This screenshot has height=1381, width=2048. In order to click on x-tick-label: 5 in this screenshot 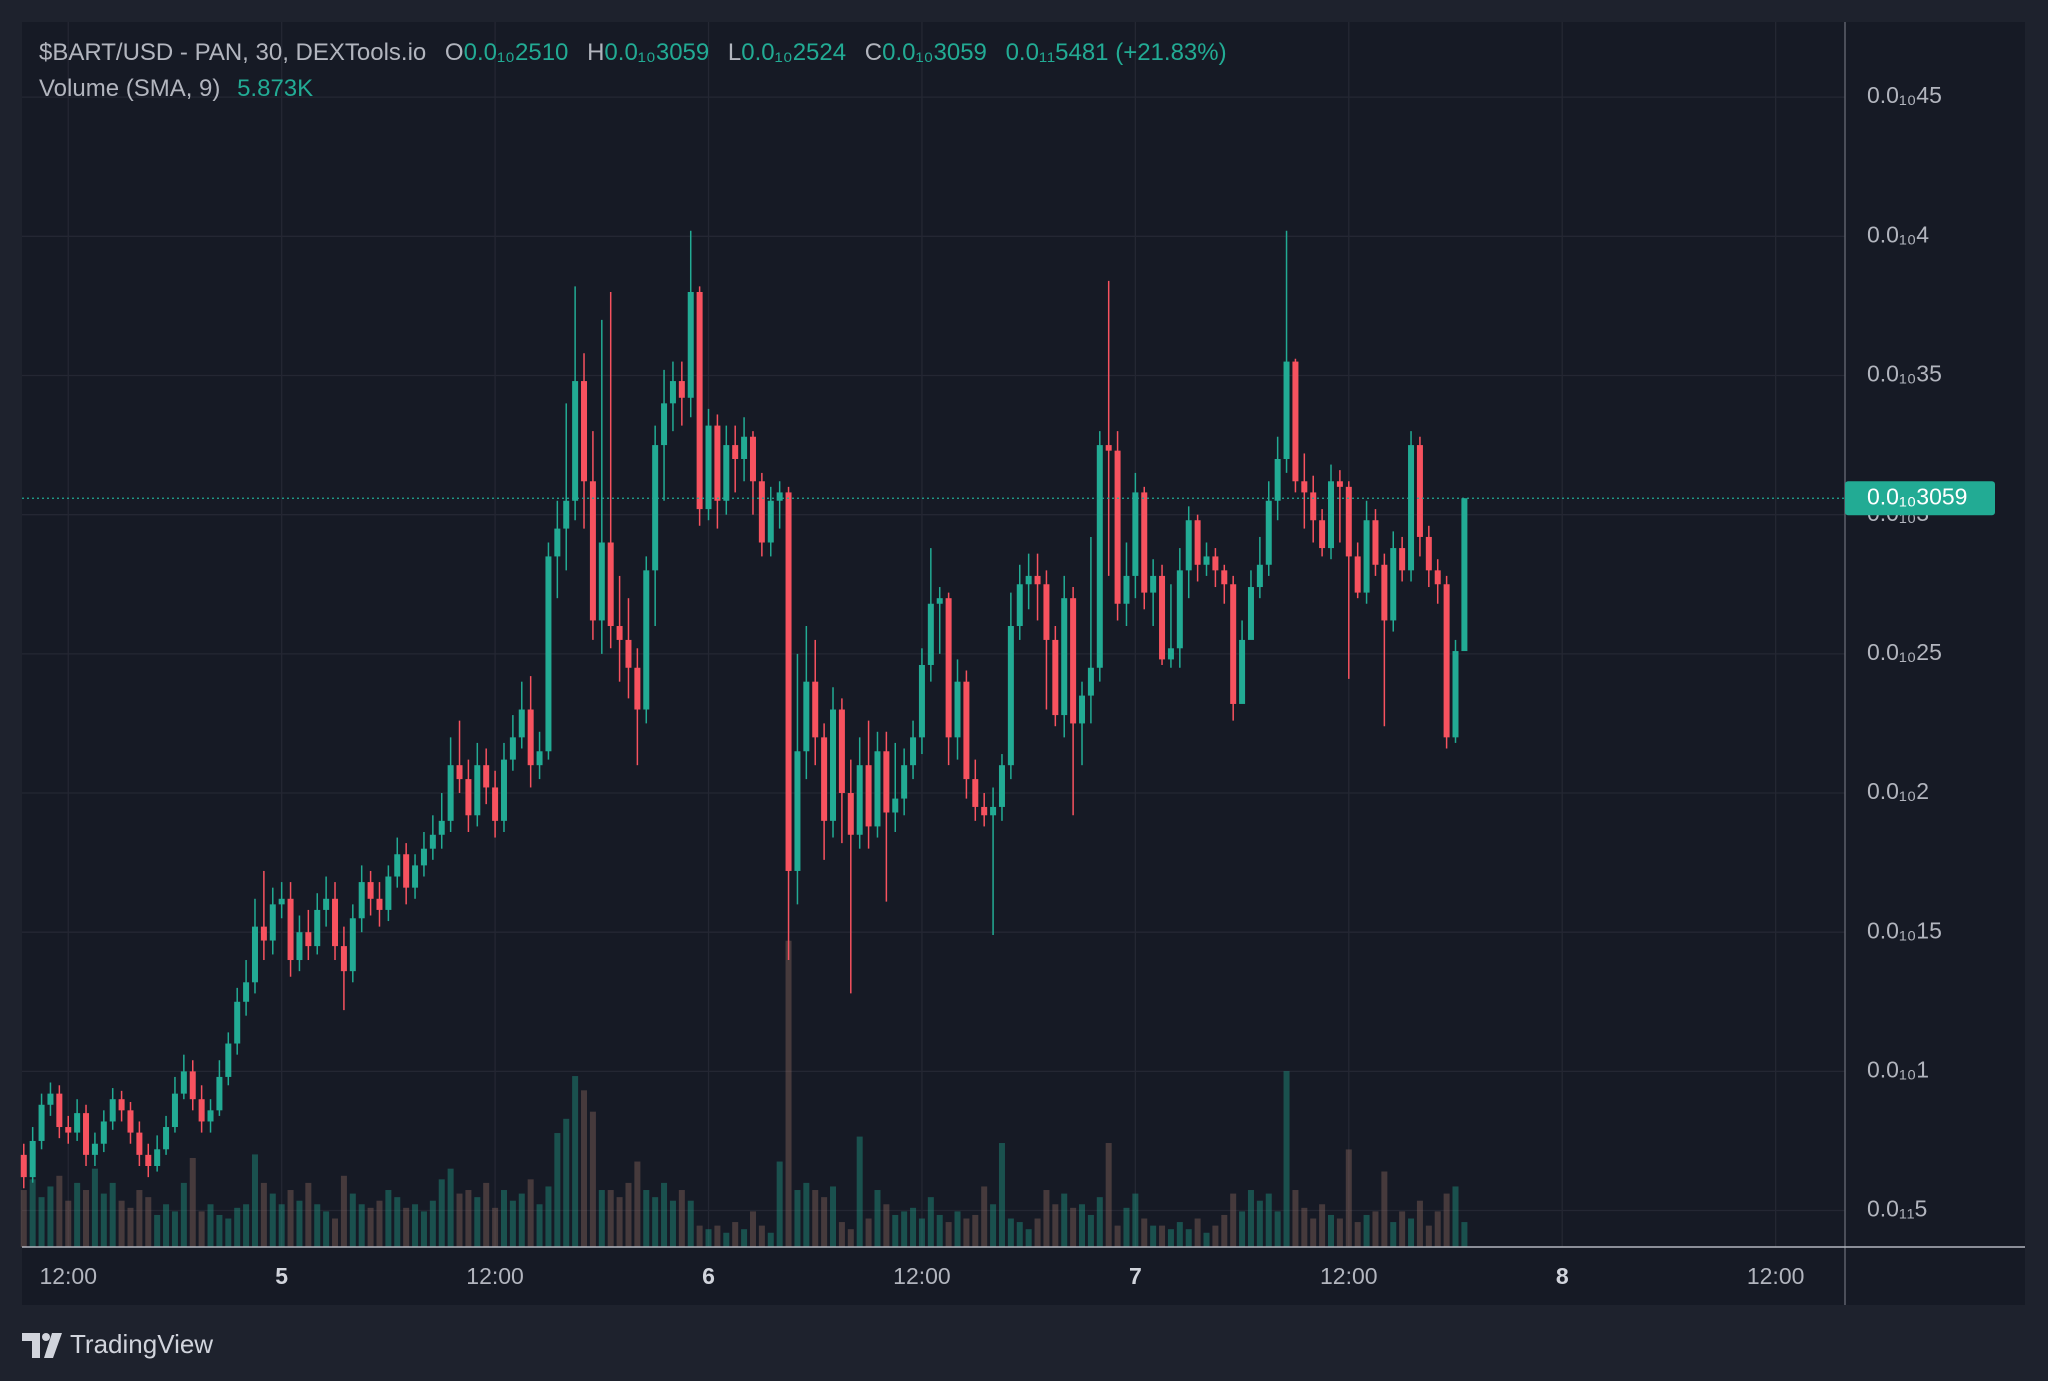, I will do `click(281, 1276)`.